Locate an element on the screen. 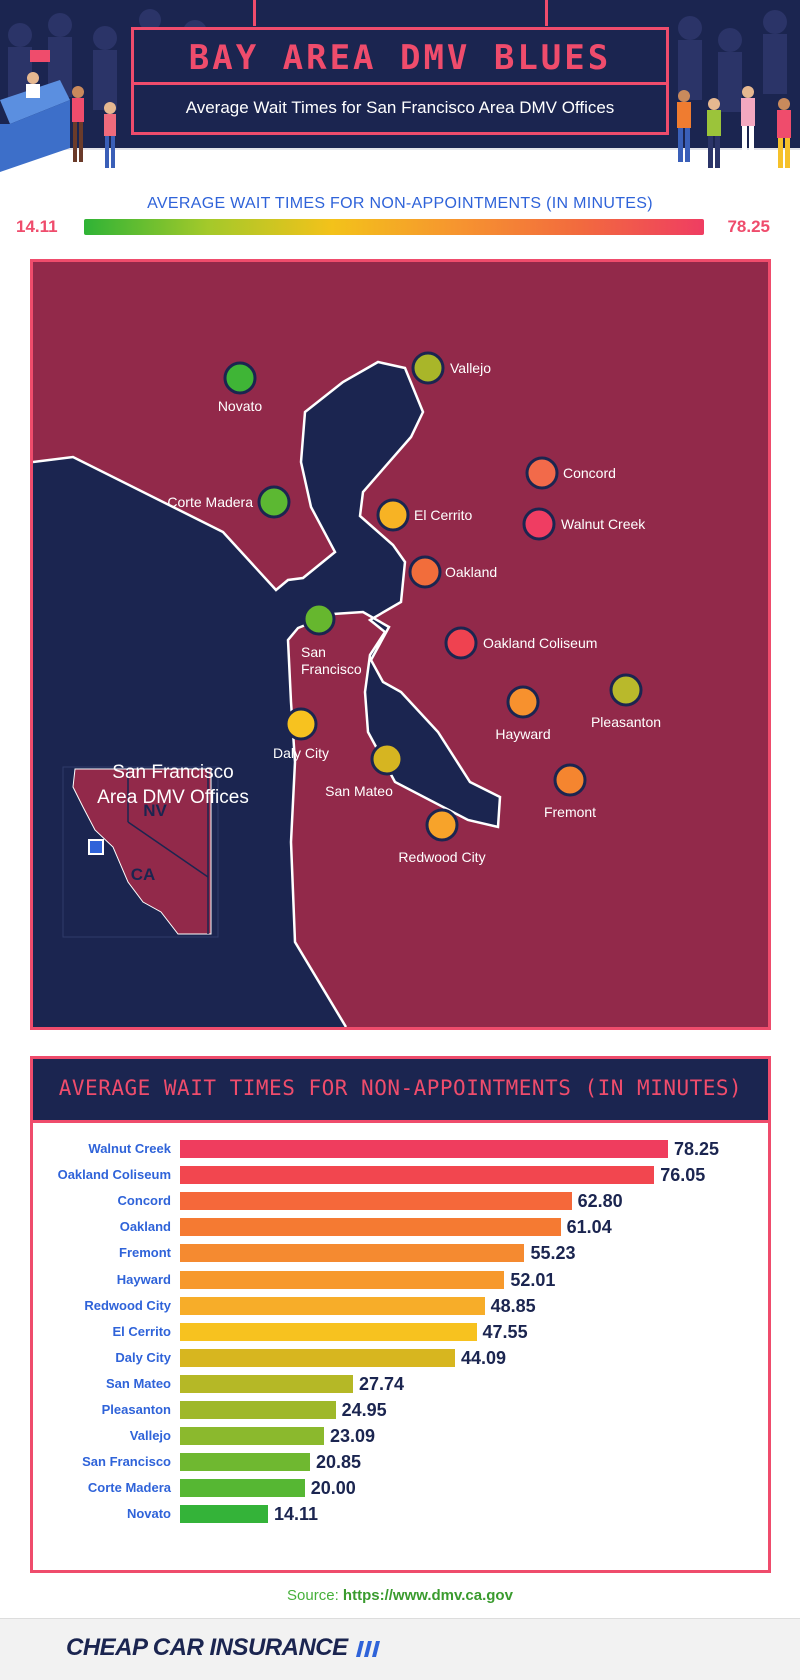  bar-category-label: San Mateo is located at coordinates (138, 1383).